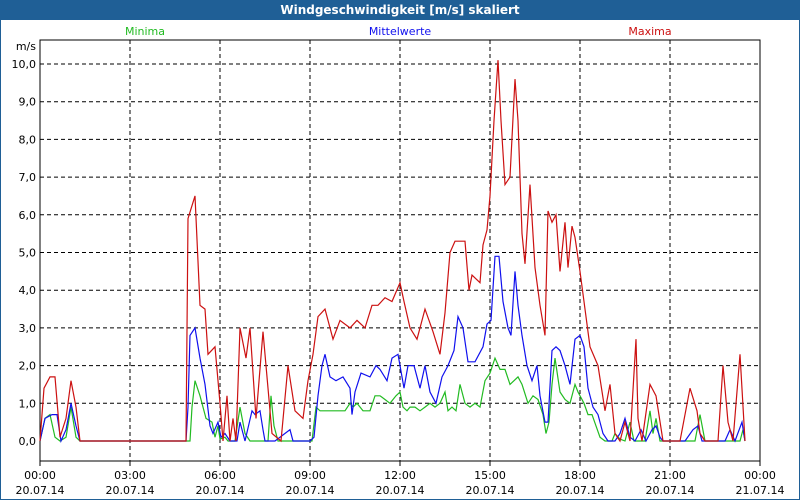 The width and height of the screenshot is (800, 500). What do you see at coordinates (760, 490) in the screenshot?
I see `x-tick-date: 21.07.14` at bounding box center [760, 490].